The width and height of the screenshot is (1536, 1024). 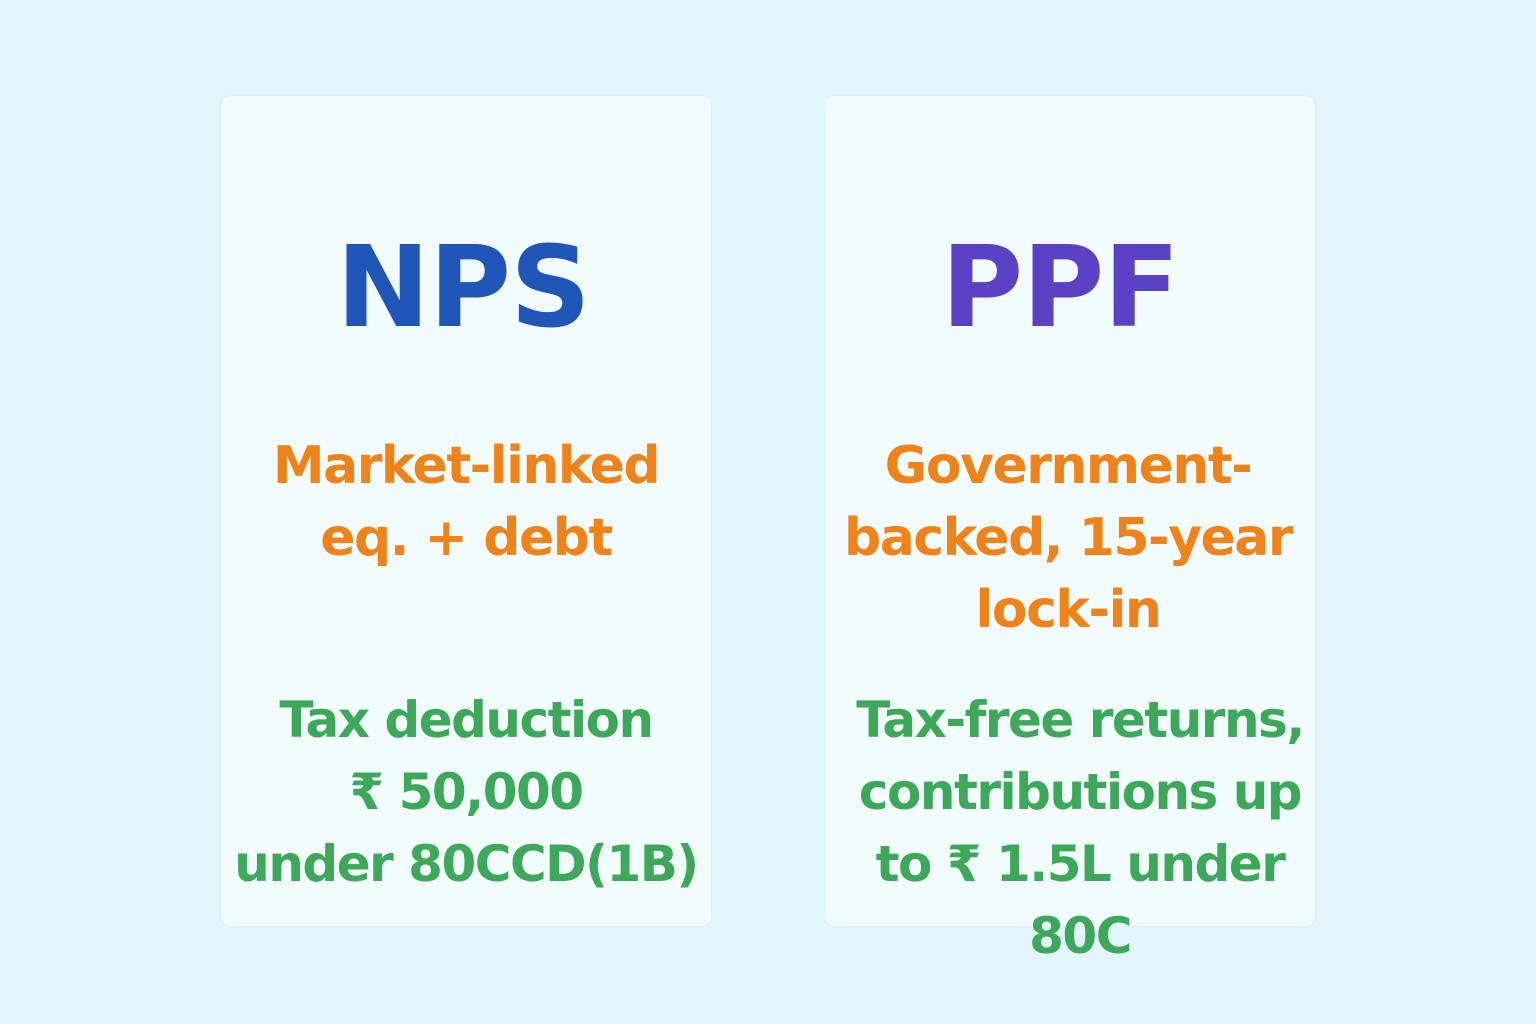 What do you see at coordinates (1068, 466) in the screenshot?
I see `ppf-feature-line: Government-` at bounding box center [1068, 466].